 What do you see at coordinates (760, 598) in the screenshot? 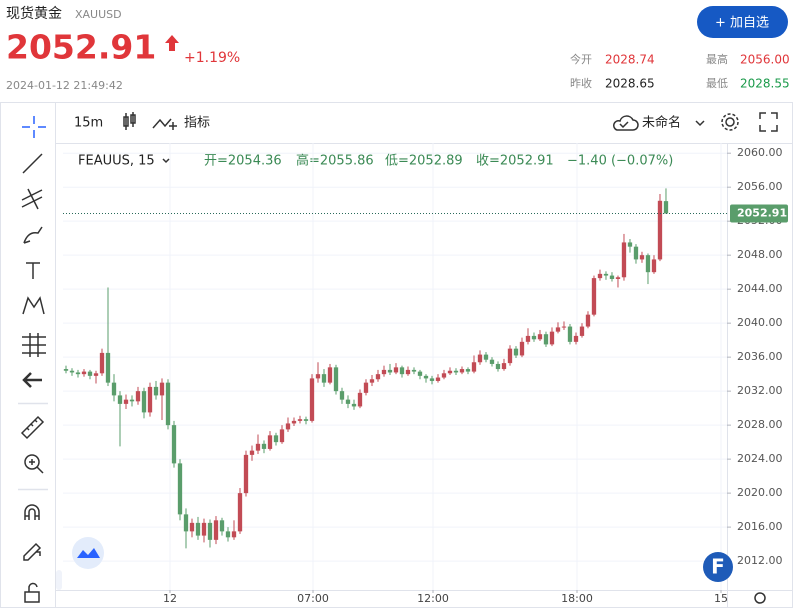
I see `axis-settings-icon` at bounding box center [760, 598].